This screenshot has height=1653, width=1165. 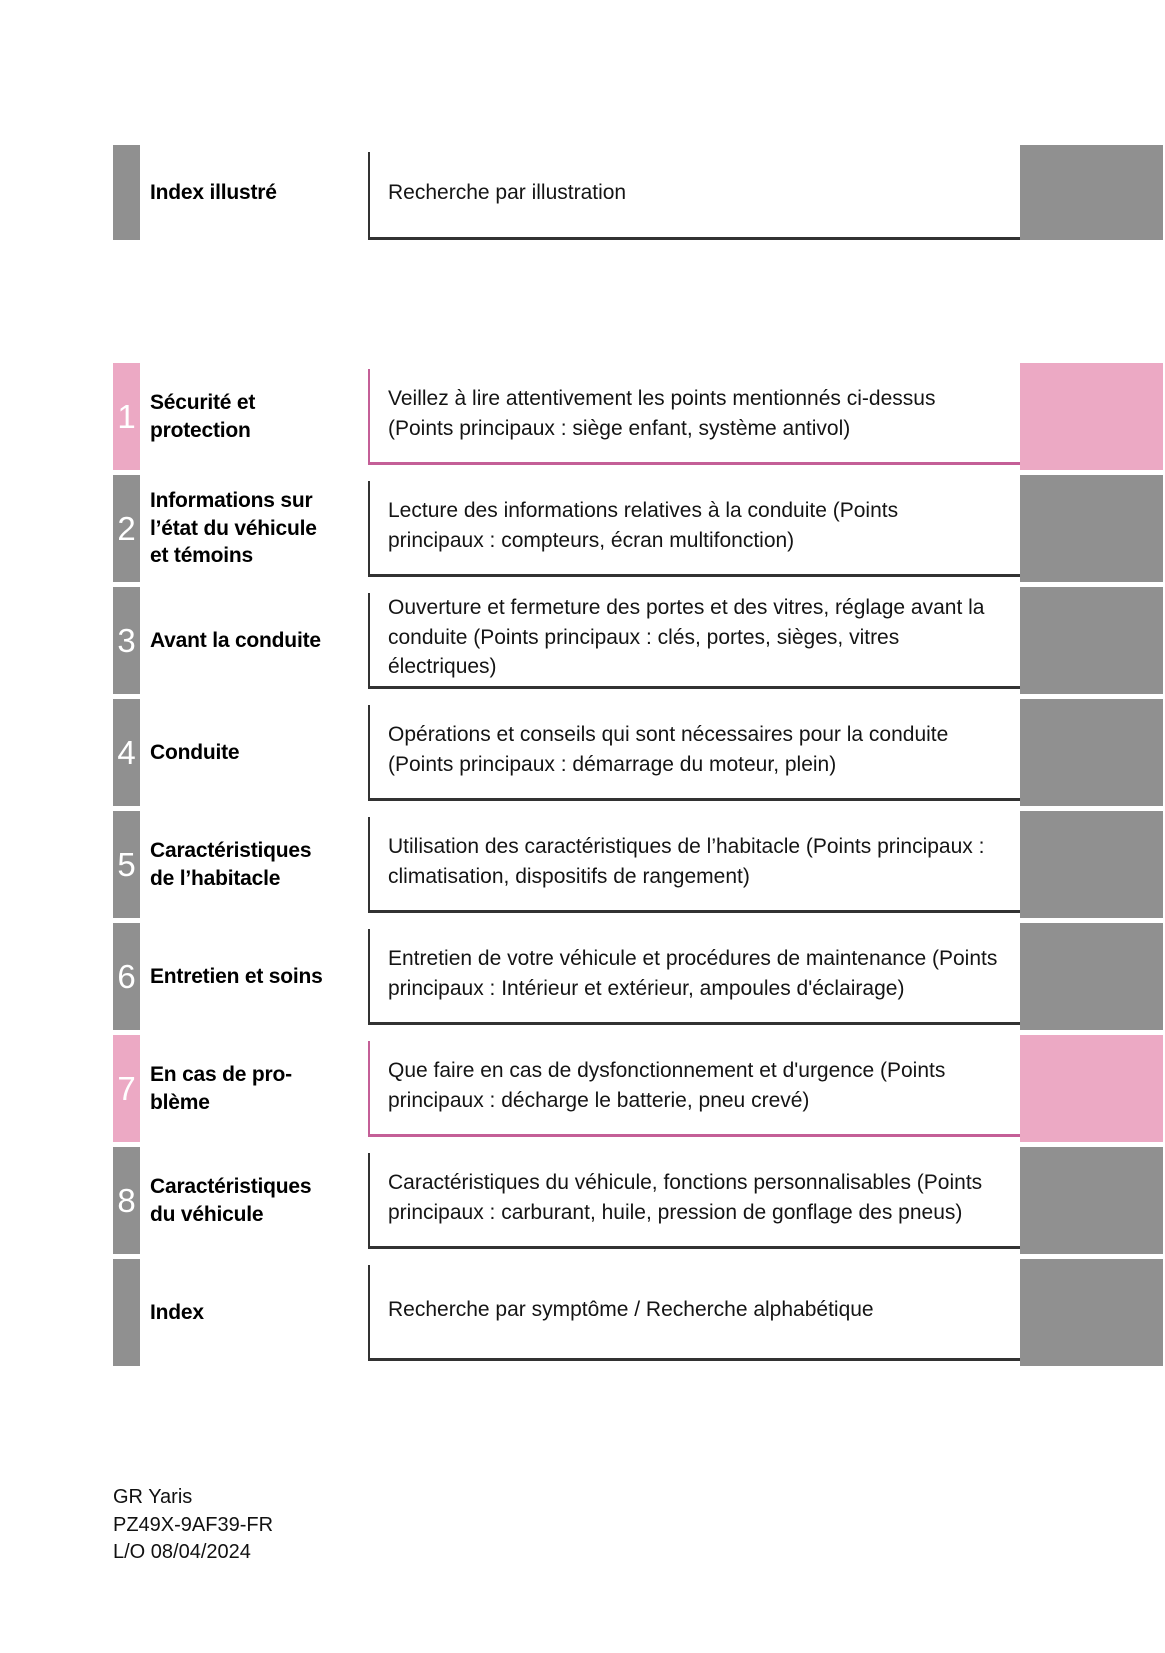 I want to click on part-number: PZ49X-9AF39-FR, so click(x=193, y=1524).